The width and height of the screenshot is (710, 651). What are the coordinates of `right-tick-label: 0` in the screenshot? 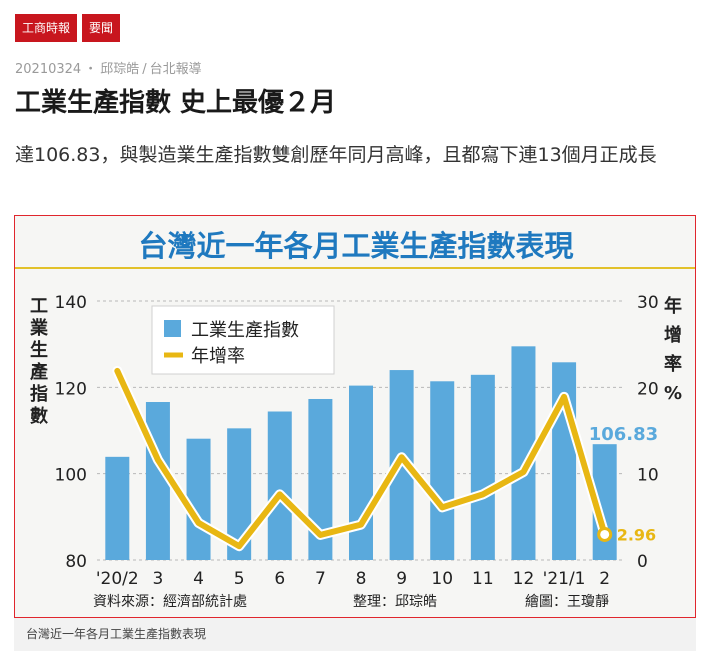 It's located at (642, 562).